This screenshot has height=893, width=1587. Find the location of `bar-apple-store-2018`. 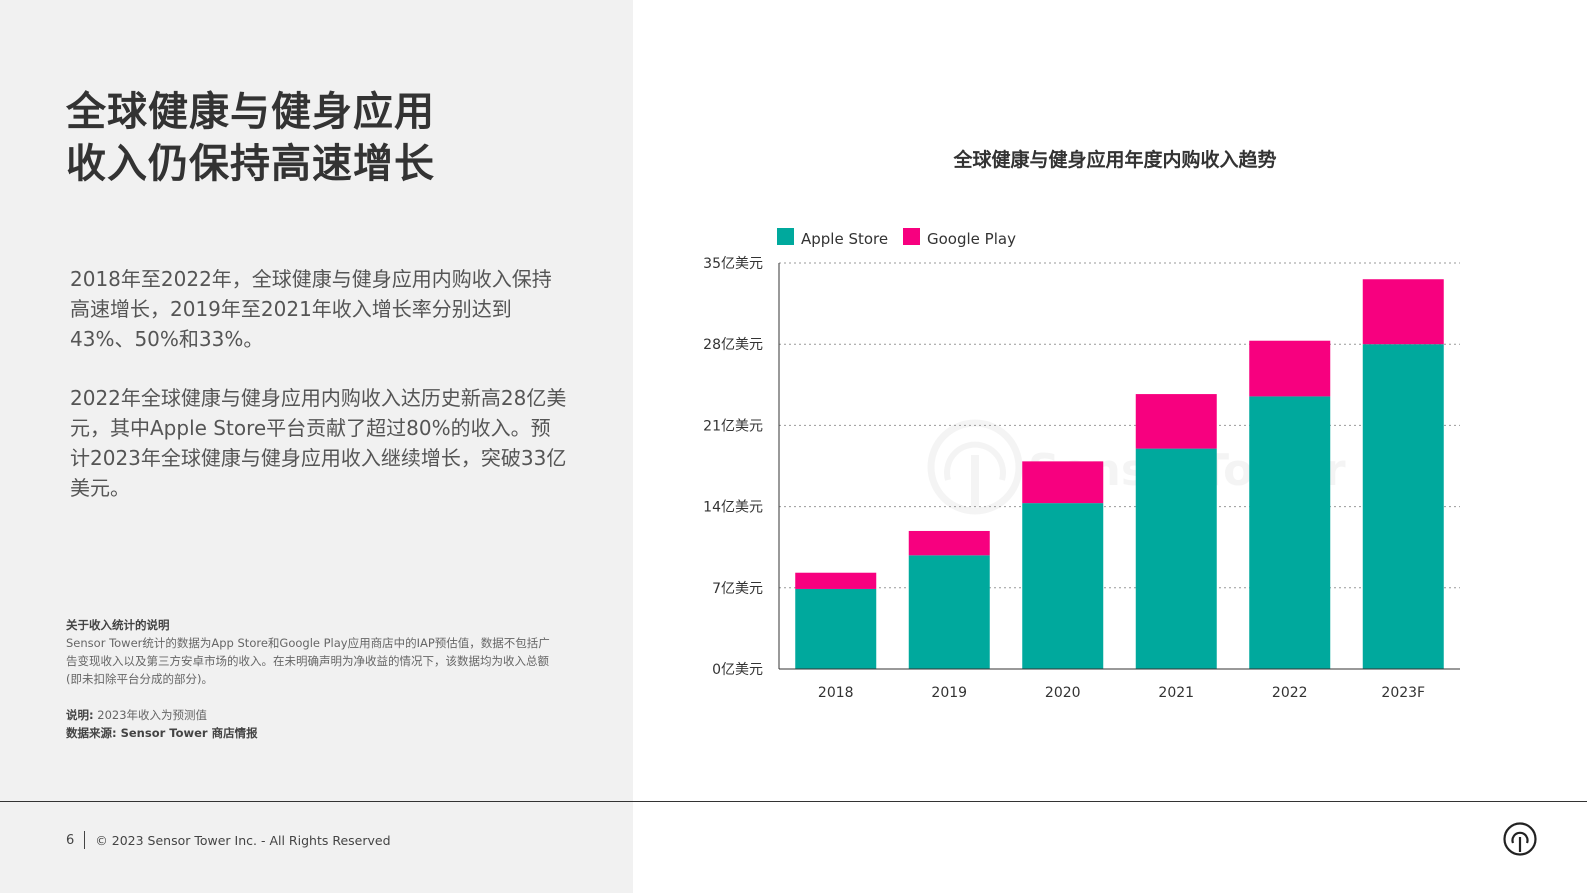

bar-apple-store-2018 is located at coordinates (836, 628).